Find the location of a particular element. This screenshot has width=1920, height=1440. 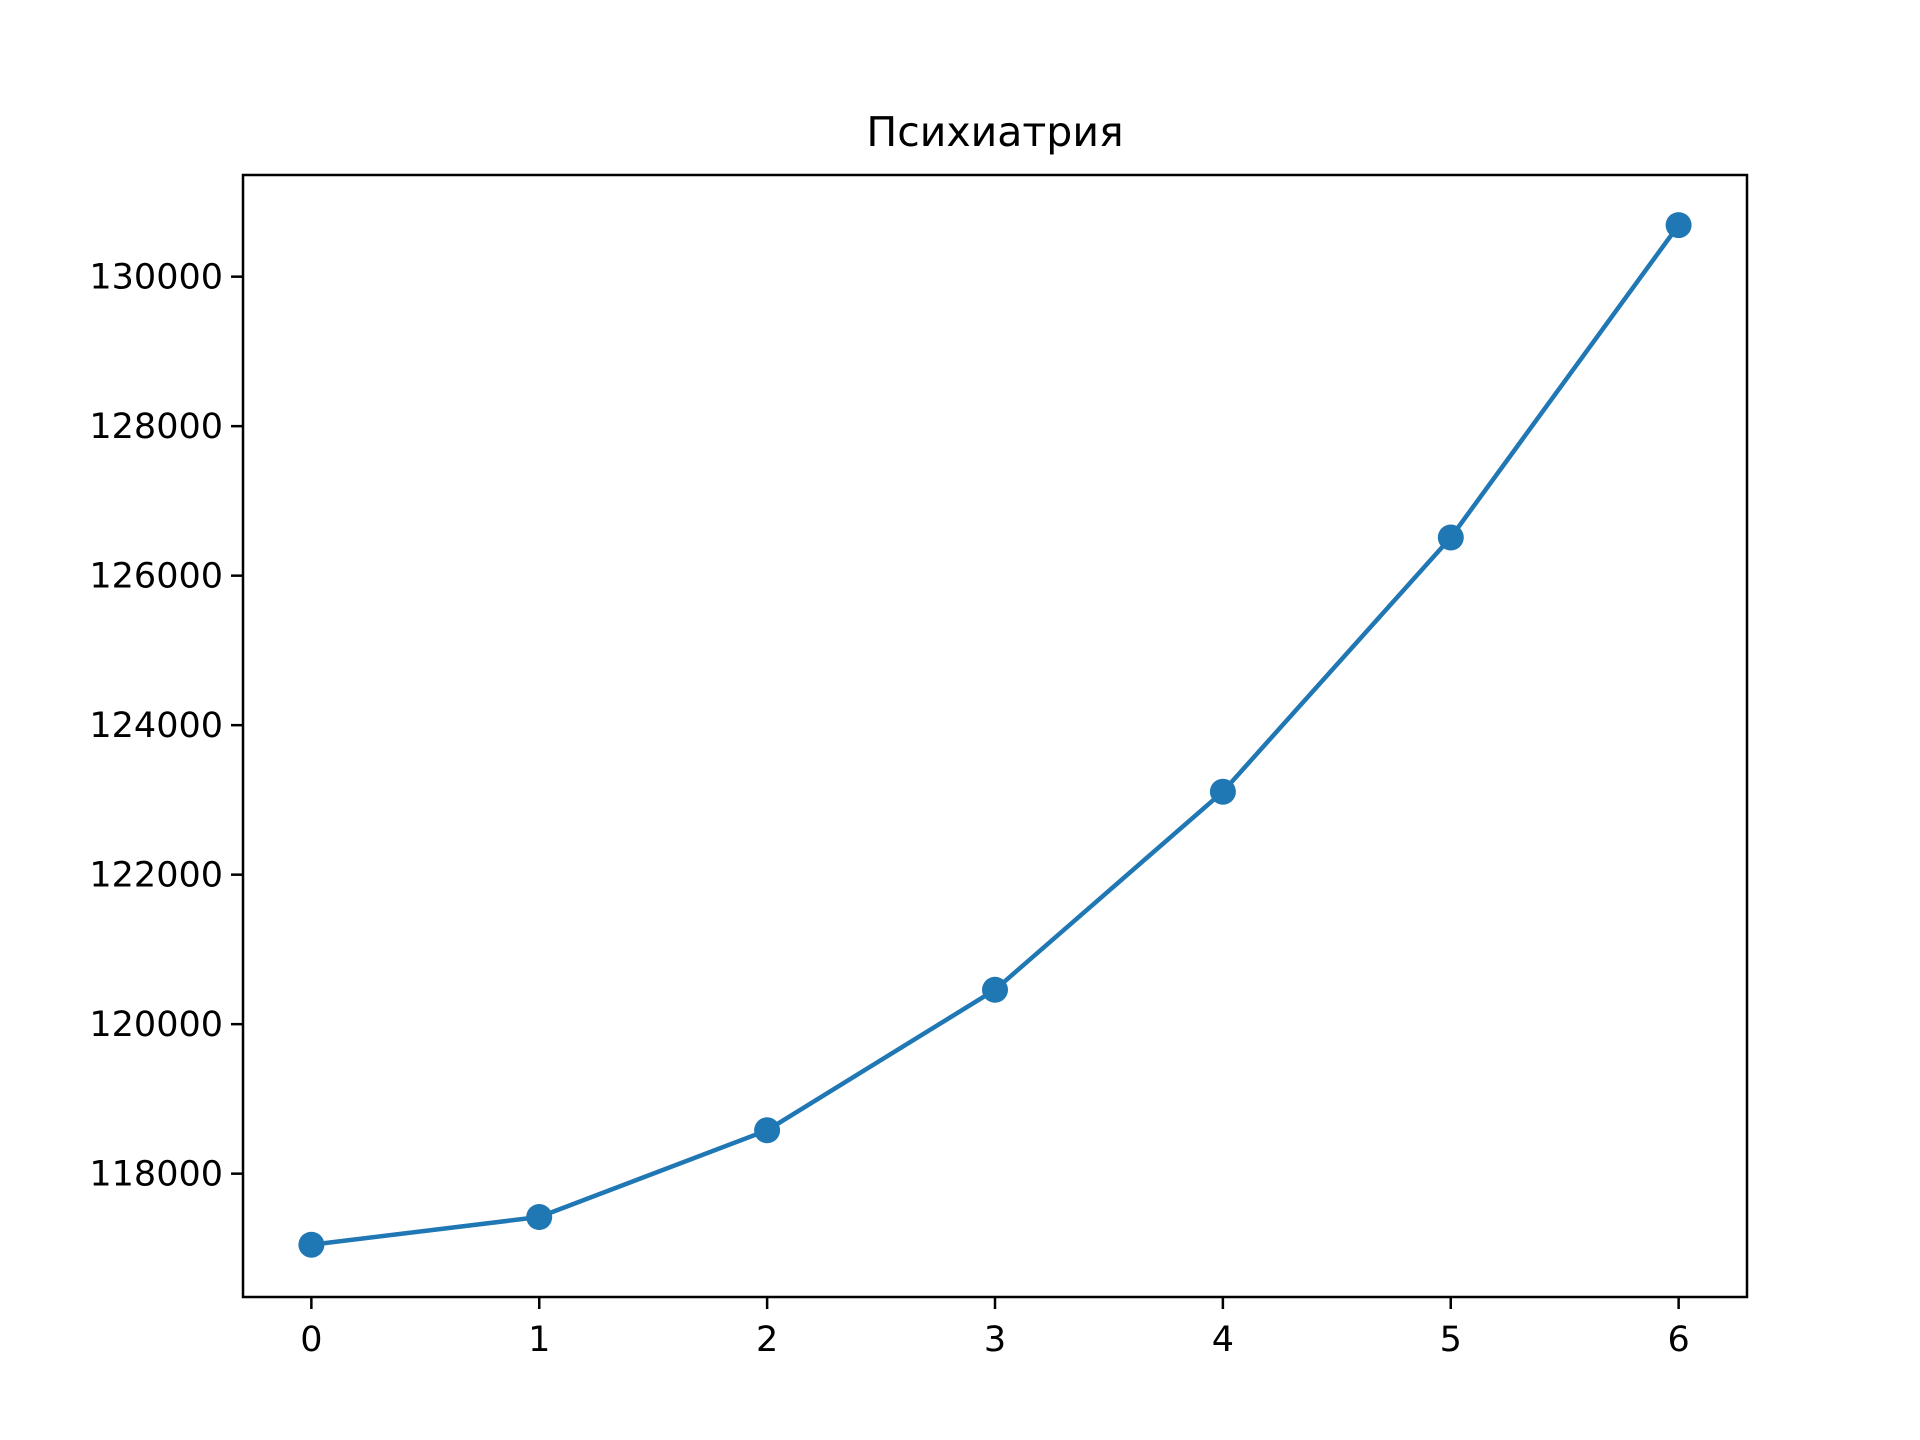

x-tick-label: 2 is located at coordinates (767, 1340).